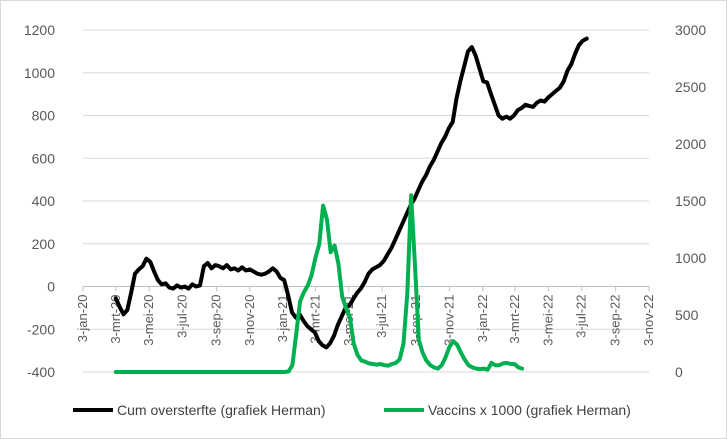 This screenshot has height=439, width=727. Describe the element at coordinates (41, 372) in the screenshot. I see `y-left-tick-label: -400` at that location.